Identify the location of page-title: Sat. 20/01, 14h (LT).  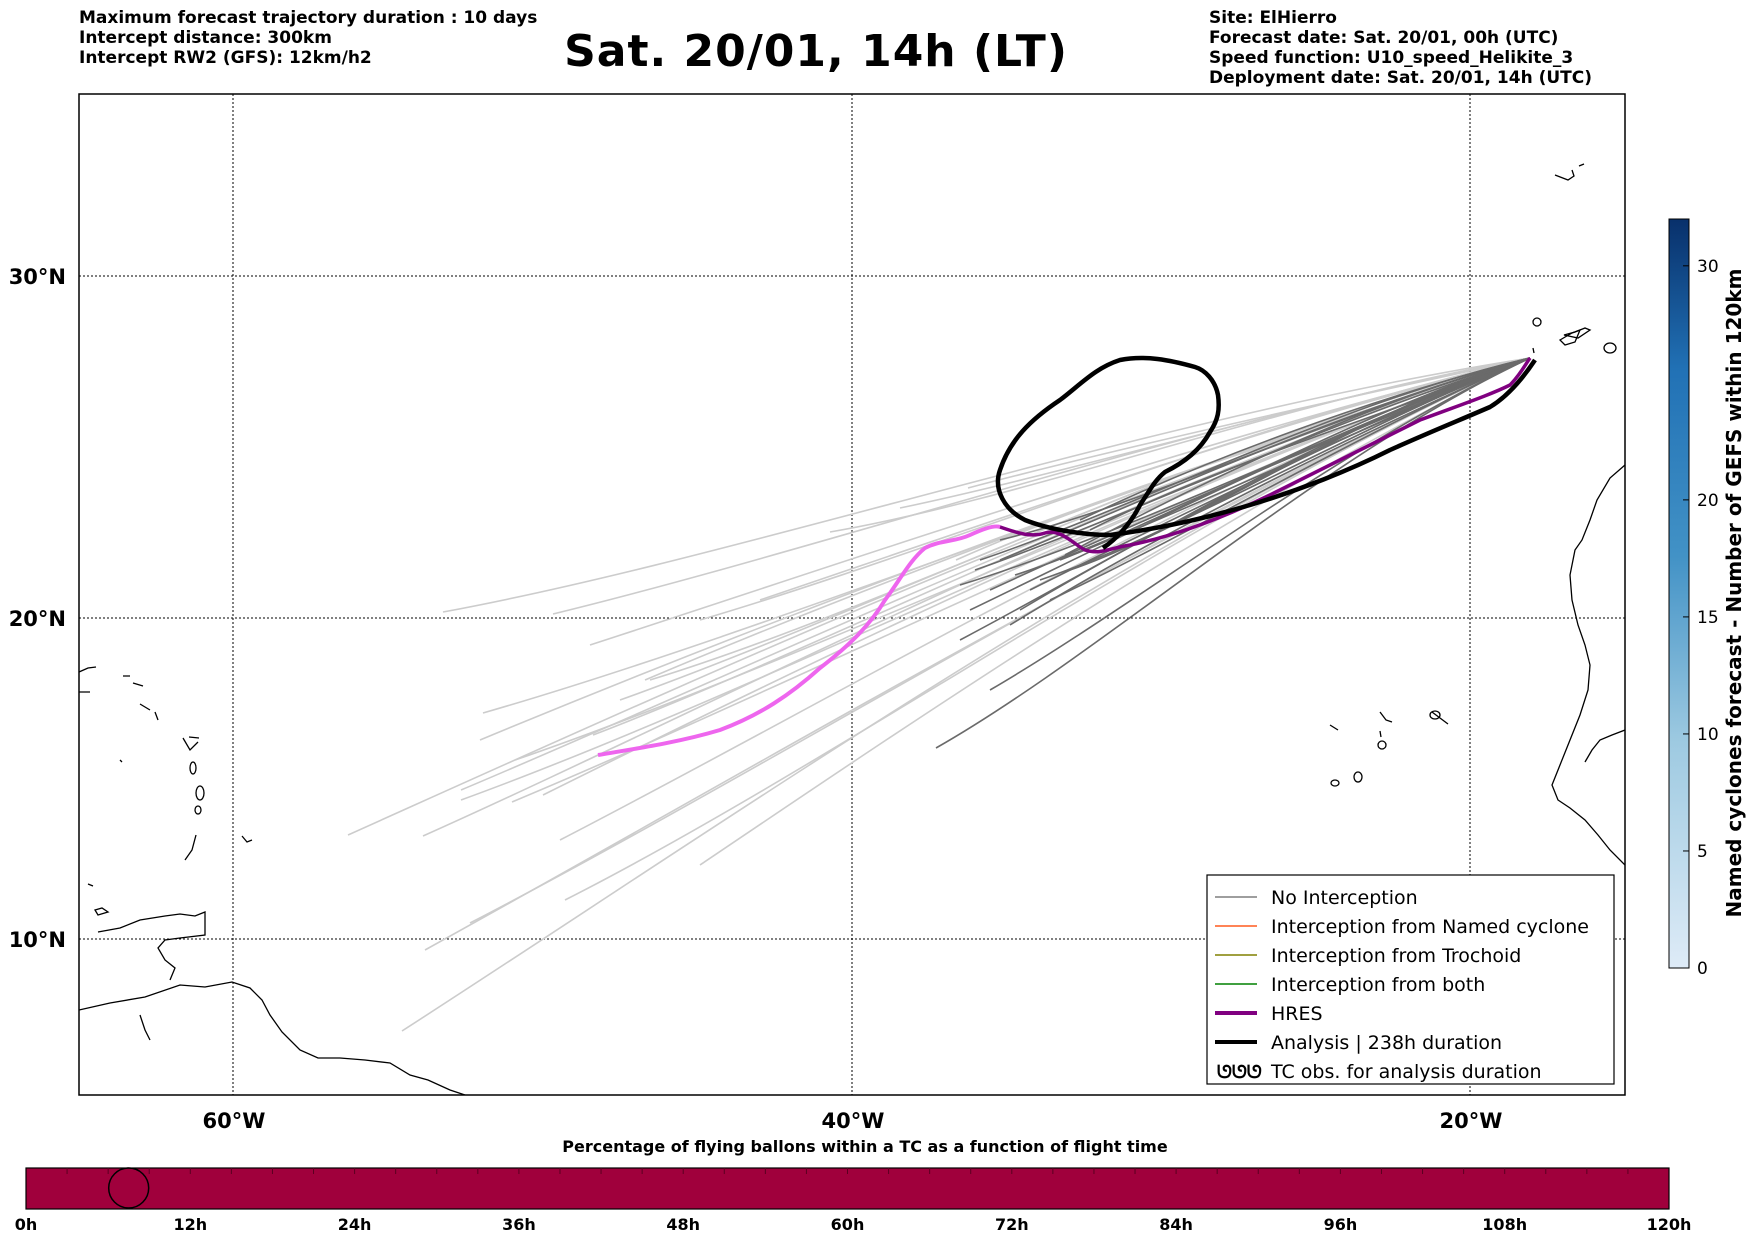
(876, 51).